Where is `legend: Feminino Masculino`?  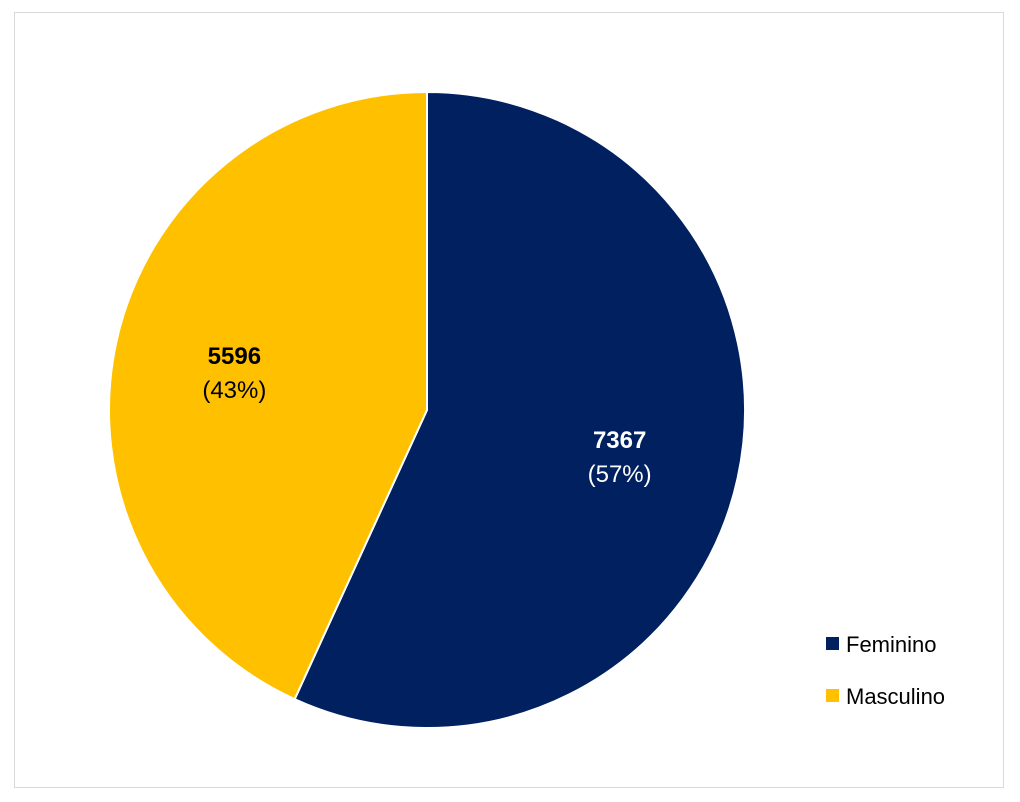
legend: Feminino Masculino is located at coordinates (885, 670).